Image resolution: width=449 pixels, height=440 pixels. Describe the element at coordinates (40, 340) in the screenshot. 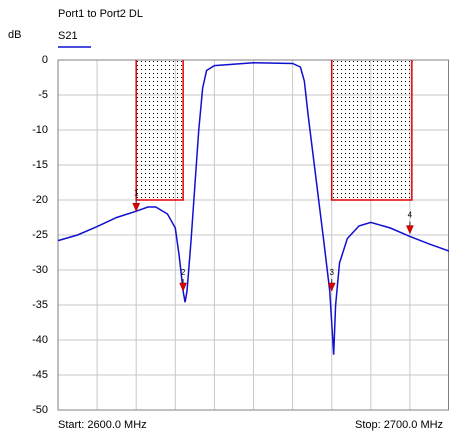

I see `y-tick-label: -40` at that location.